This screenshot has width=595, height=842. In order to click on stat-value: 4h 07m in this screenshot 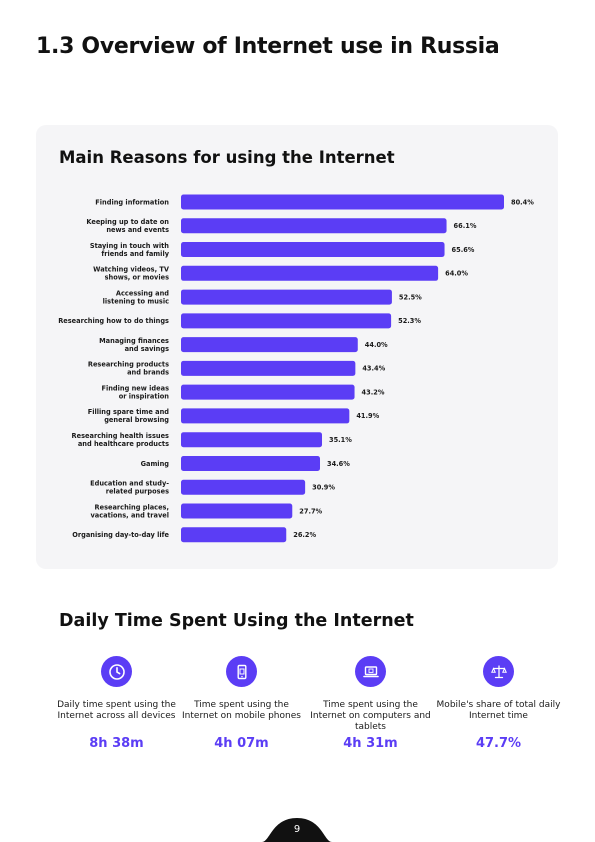, I will do `click(241, 743)`.